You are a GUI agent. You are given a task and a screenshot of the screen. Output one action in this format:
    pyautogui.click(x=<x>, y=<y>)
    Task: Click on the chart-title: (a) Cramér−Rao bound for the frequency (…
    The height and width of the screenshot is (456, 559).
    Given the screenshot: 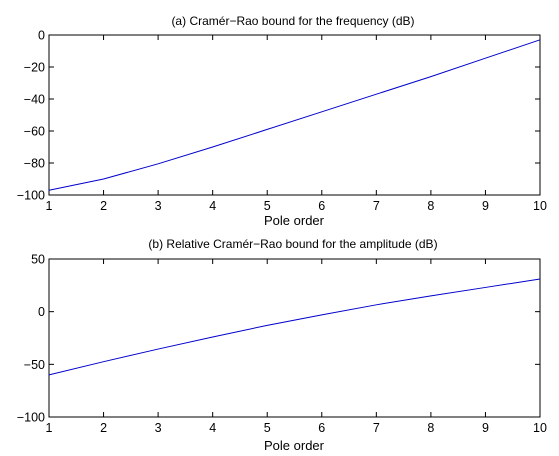 What is the action you would take?
    pyautogui.click(x=292, y=21)
    